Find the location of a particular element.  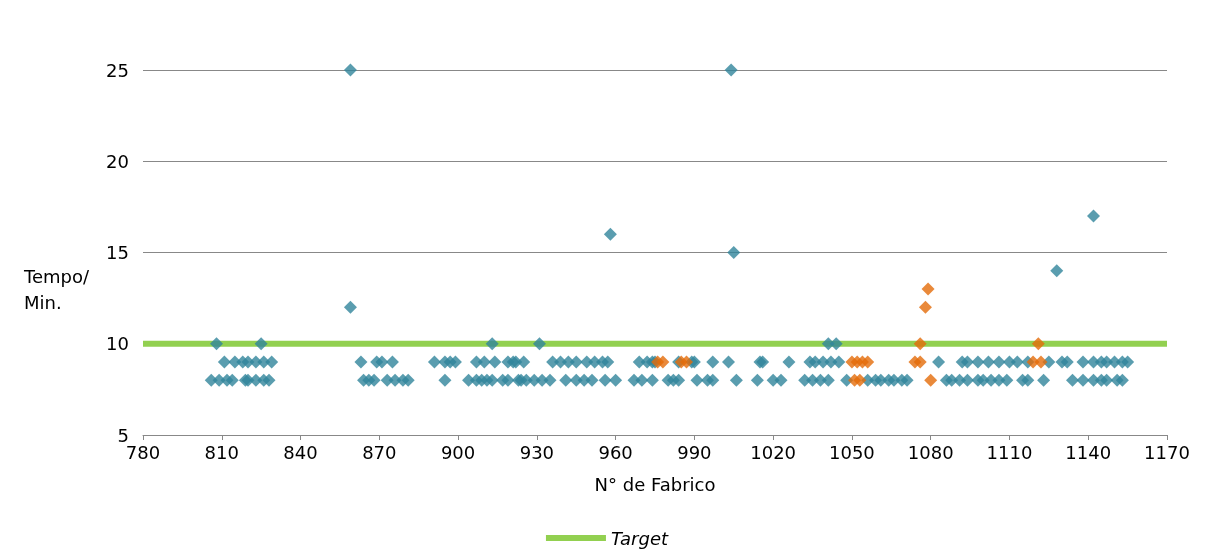

x-tick-label: 1080 is located at coordinates (930, 452).